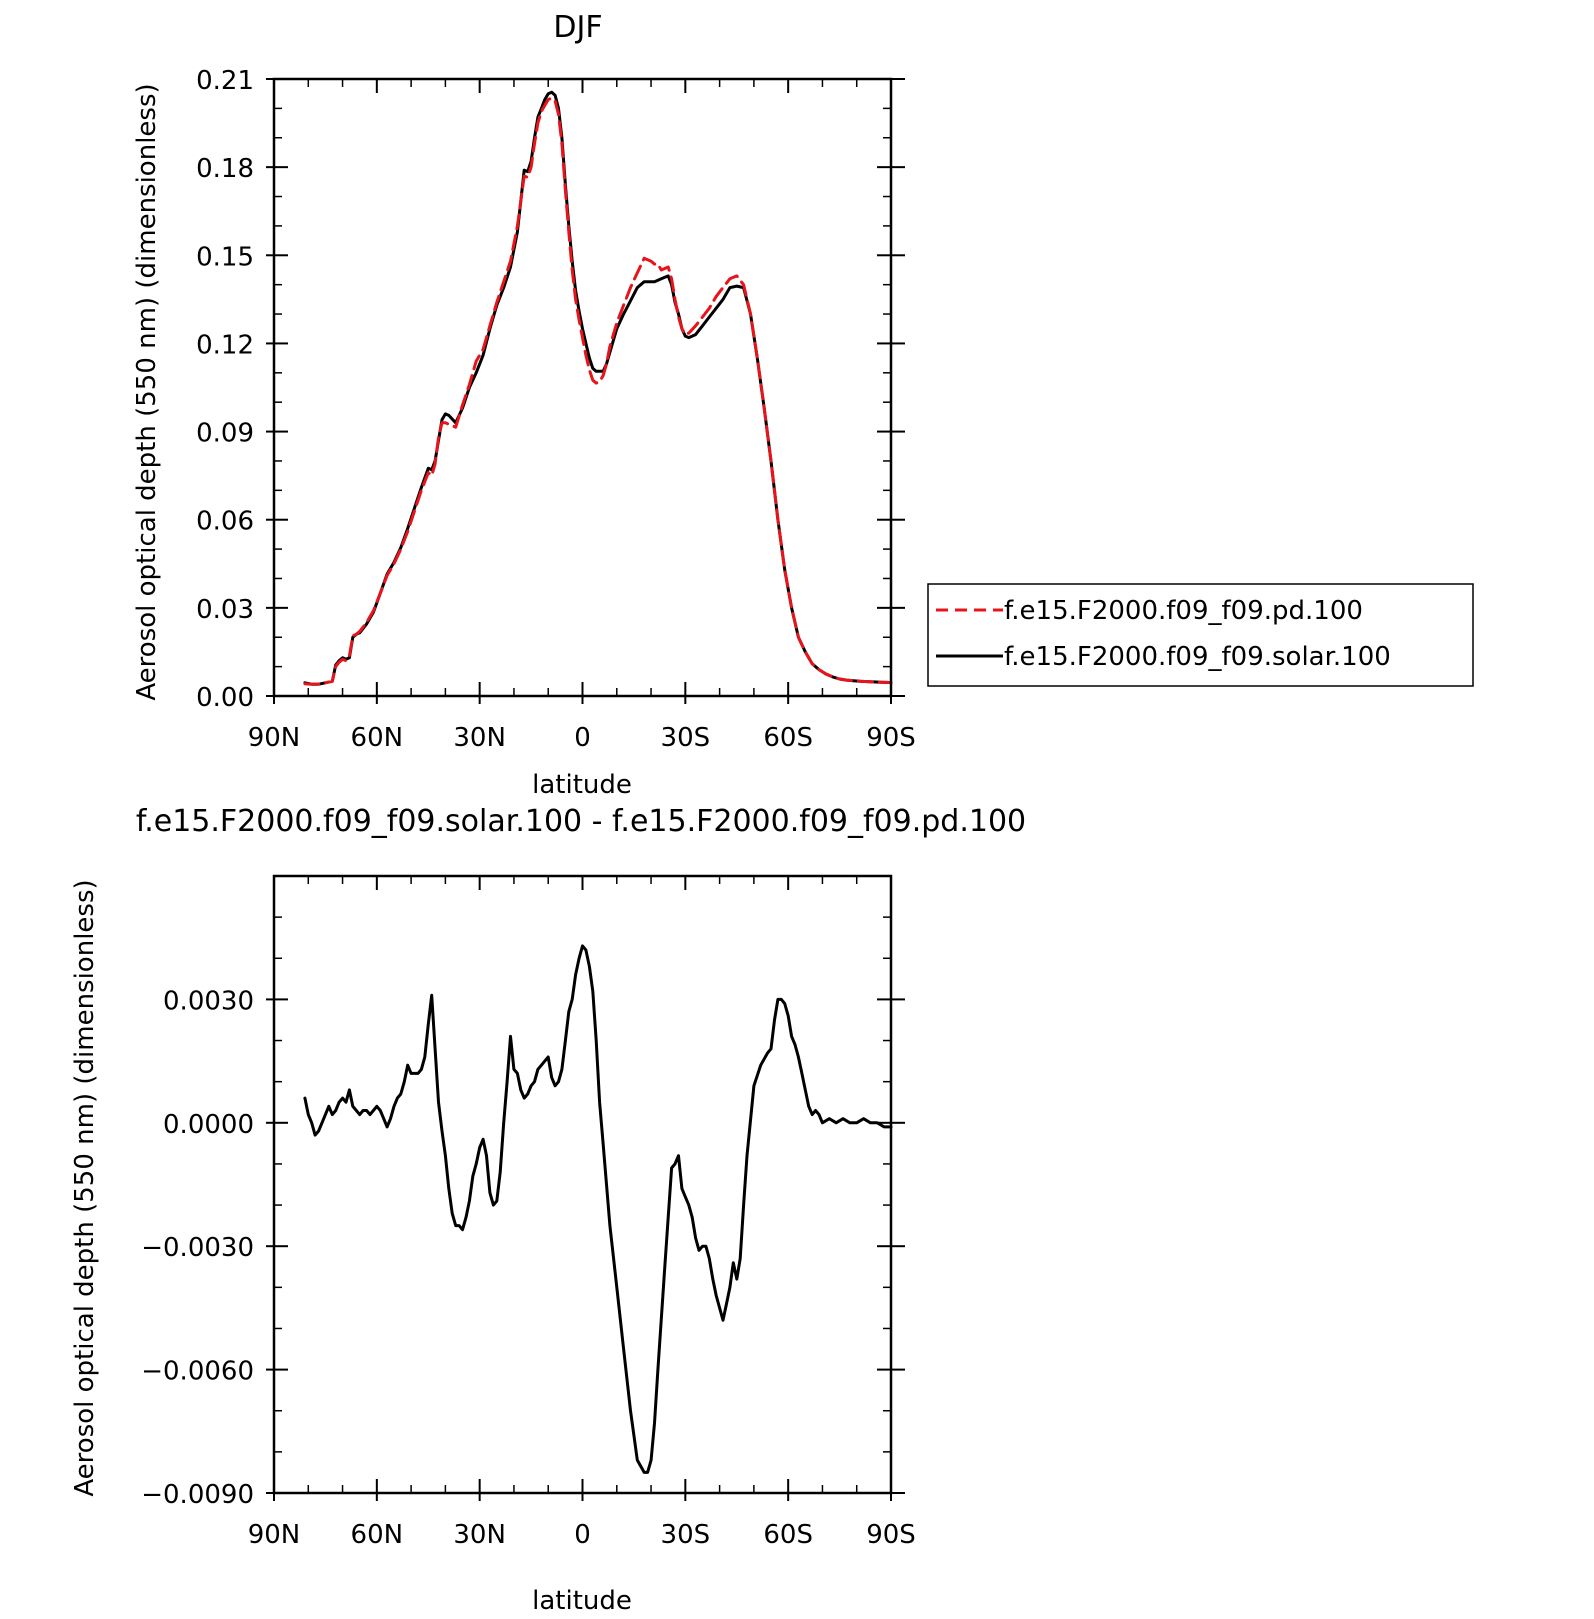 The height and width of the screenshot is (1619, 1594). Describe the element at coordinates (598, 391) in the screenshot. I see `top-series-line-pd` at that location.